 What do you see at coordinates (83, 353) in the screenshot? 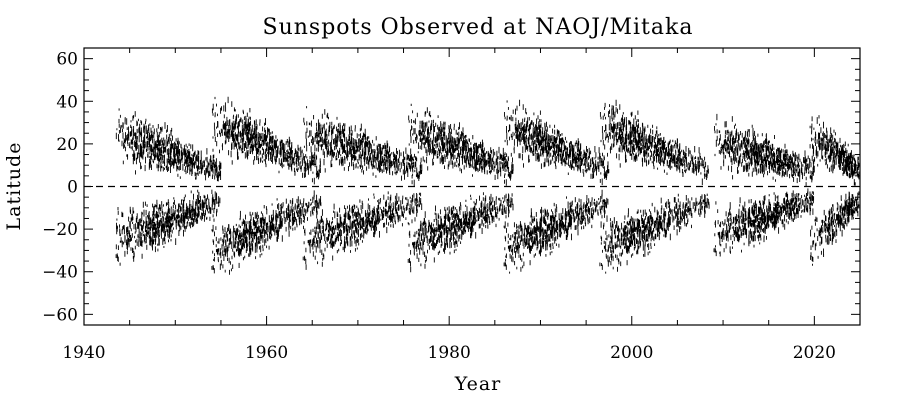
I see `x-tick-label: 1940` at bounding box center [83, 353].